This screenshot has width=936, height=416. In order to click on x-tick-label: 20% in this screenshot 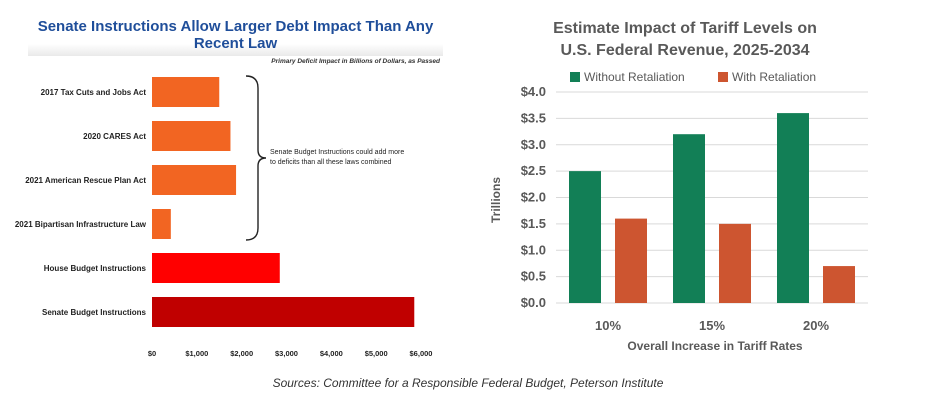, I will do `click(816, 325)`.